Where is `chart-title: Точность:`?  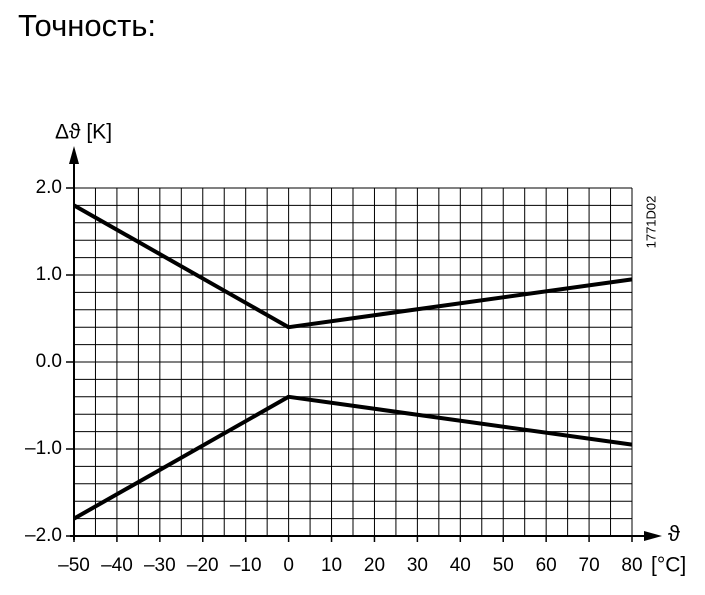 chart-title: Точность: is located at coordinates (87, 25).